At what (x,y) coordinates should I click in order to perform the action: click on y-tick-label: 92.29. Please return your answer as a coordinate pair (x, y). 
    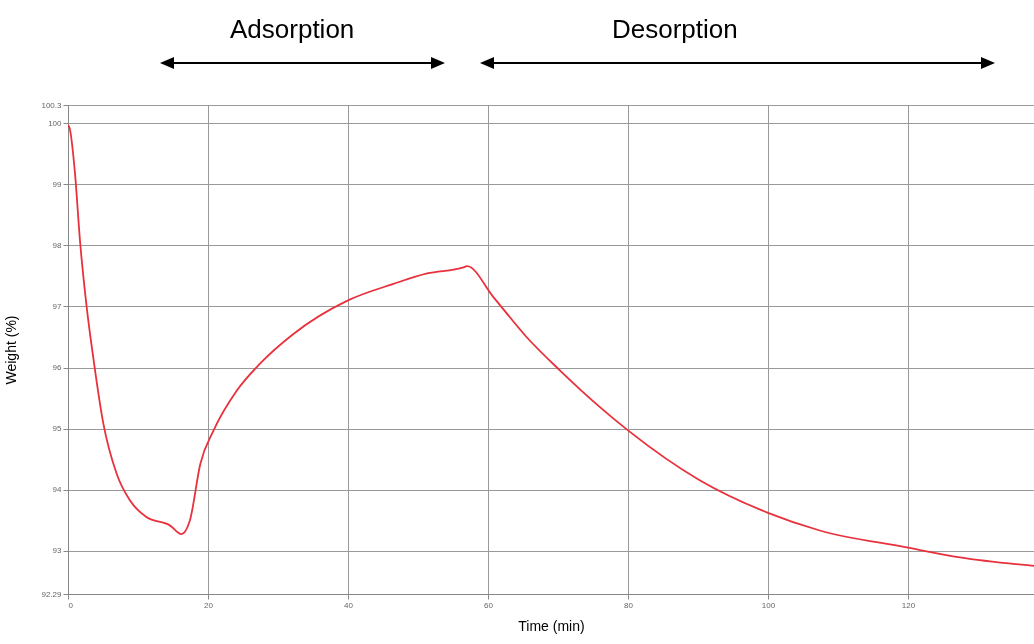
    Looking at the image, I should click on (52, 594).